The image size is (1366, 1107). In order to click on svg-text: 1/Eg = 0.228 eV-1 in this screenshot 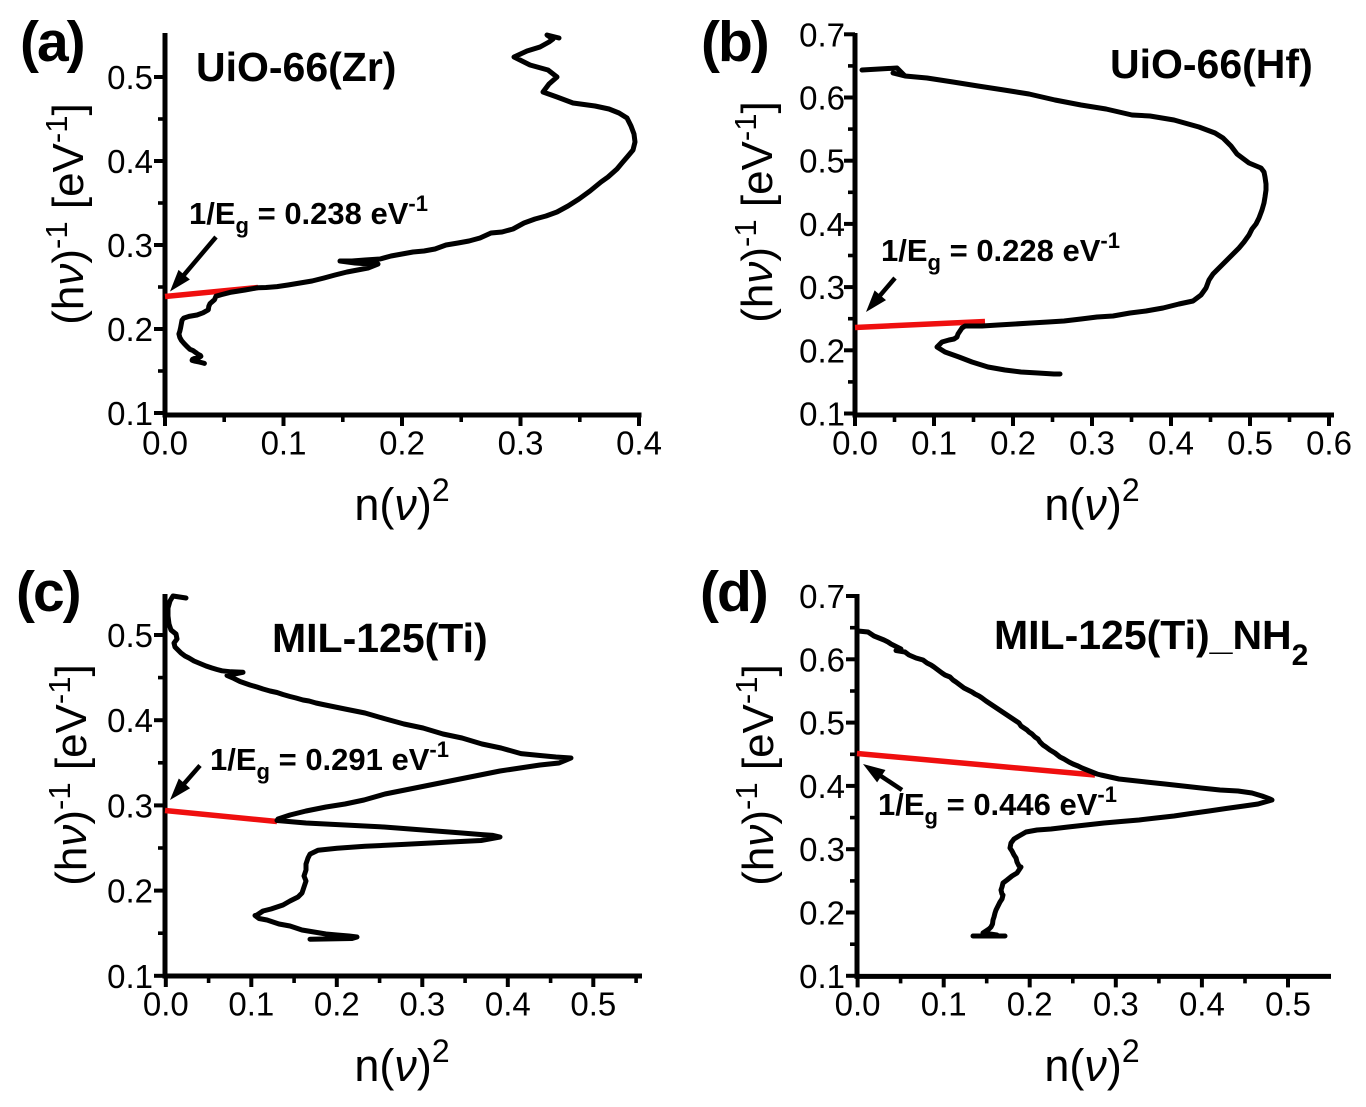, I will do `click(1000, 251)`.